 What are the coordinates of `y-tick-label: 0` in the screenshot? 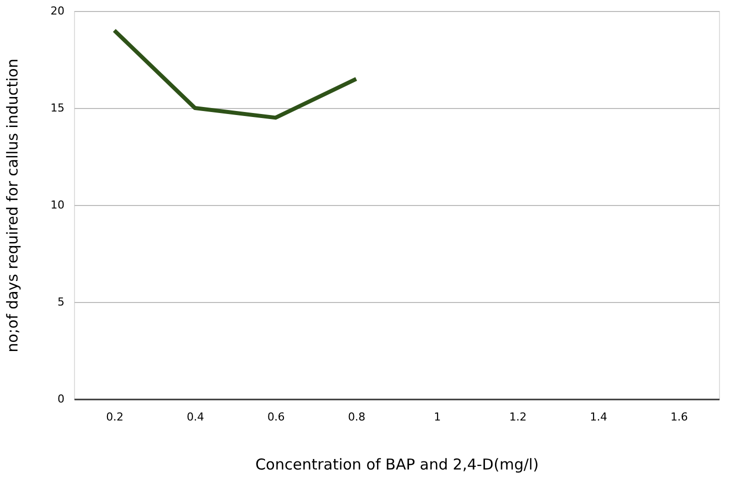 It's located at (61, 399).